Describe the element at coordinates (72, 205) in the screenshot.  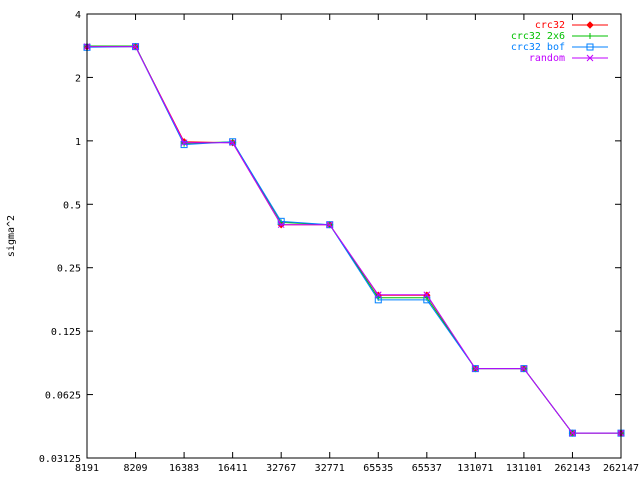
I see `y-tick-label: 0.5` at that location.